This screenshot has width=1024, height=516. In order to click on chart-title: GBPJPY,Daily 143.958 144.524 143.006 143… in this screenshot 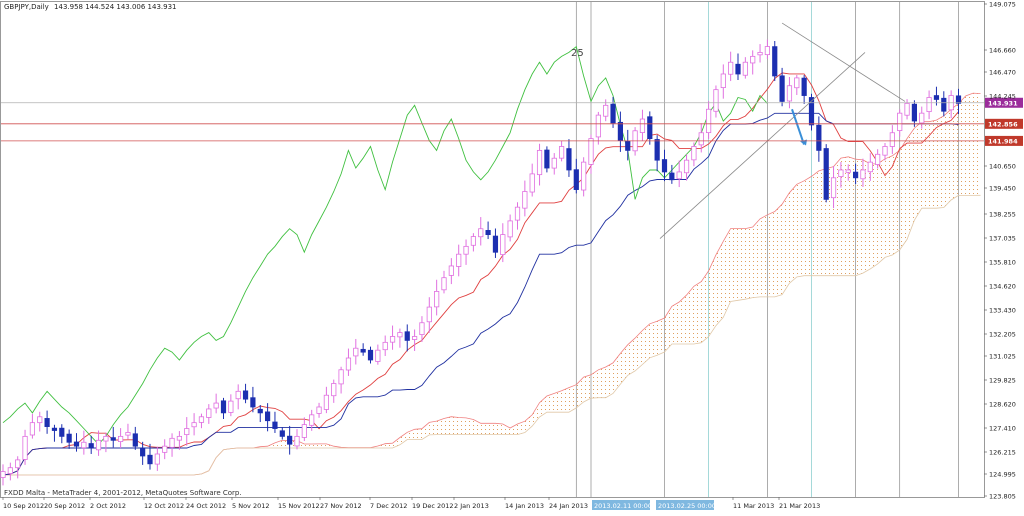, I will do `click(90, 7)`.